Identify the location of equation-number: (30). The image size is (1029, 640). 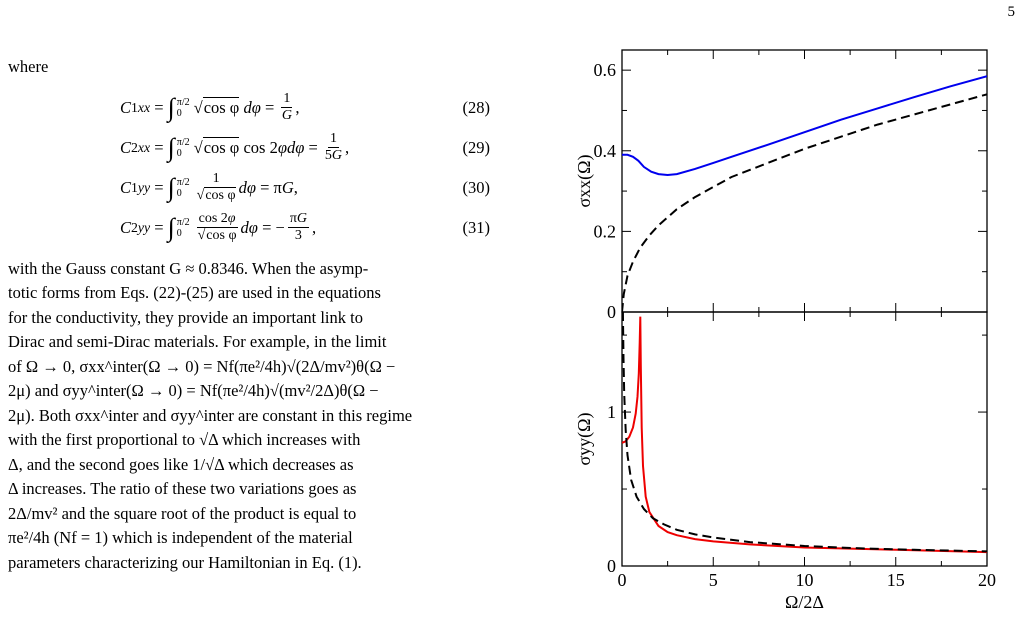
(476, 187).